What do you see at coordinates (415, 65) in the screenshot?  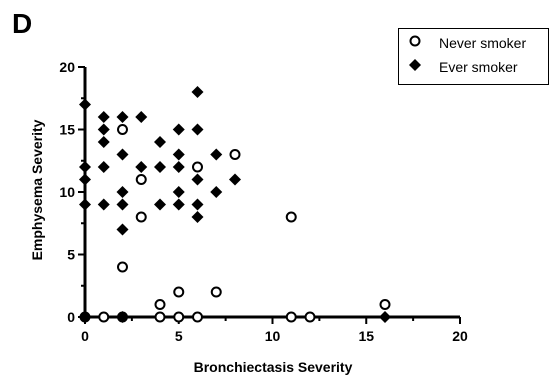 I see `filled-diamond-marker-icon` at bounding box center [415, 65].